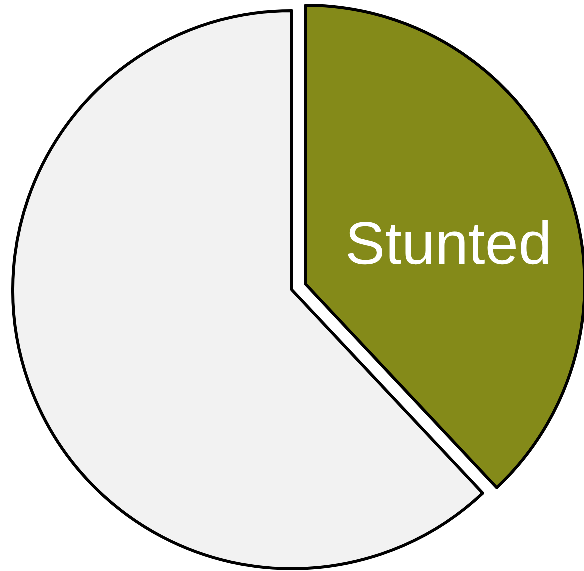 The height and width of the screenshot is (571, 584). What do you see at coordinates (448, 243) in the screenshot?
I see `slice-label: Stunted` at bounding box center [448, 243].